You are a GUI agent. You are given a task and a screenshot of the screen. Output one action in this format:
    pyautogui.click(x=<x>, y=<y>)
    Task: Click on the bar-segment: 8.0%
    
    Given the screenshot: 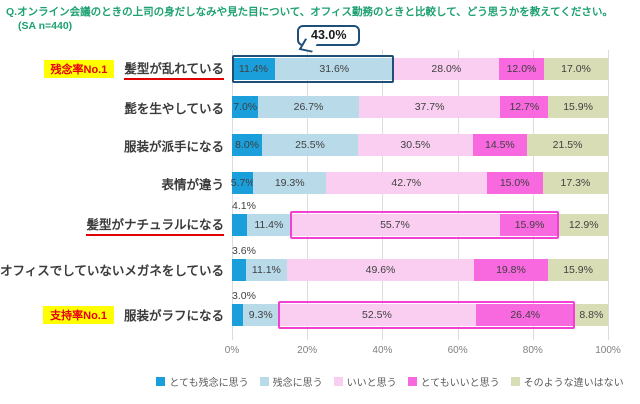 What is the action you would take?
    pyautogui.click(x=247, y=145)
    